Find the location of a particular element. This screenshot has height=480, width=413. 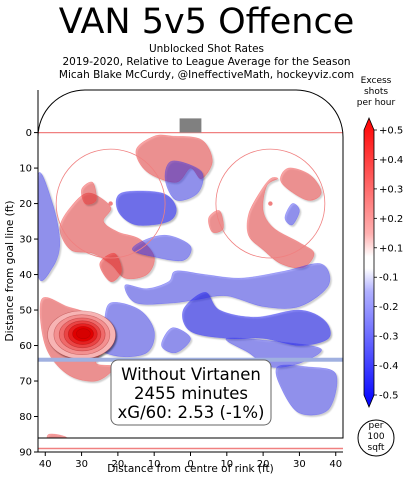

colorbar-tick-label: -0.3 is located at coordinates (389, 337).